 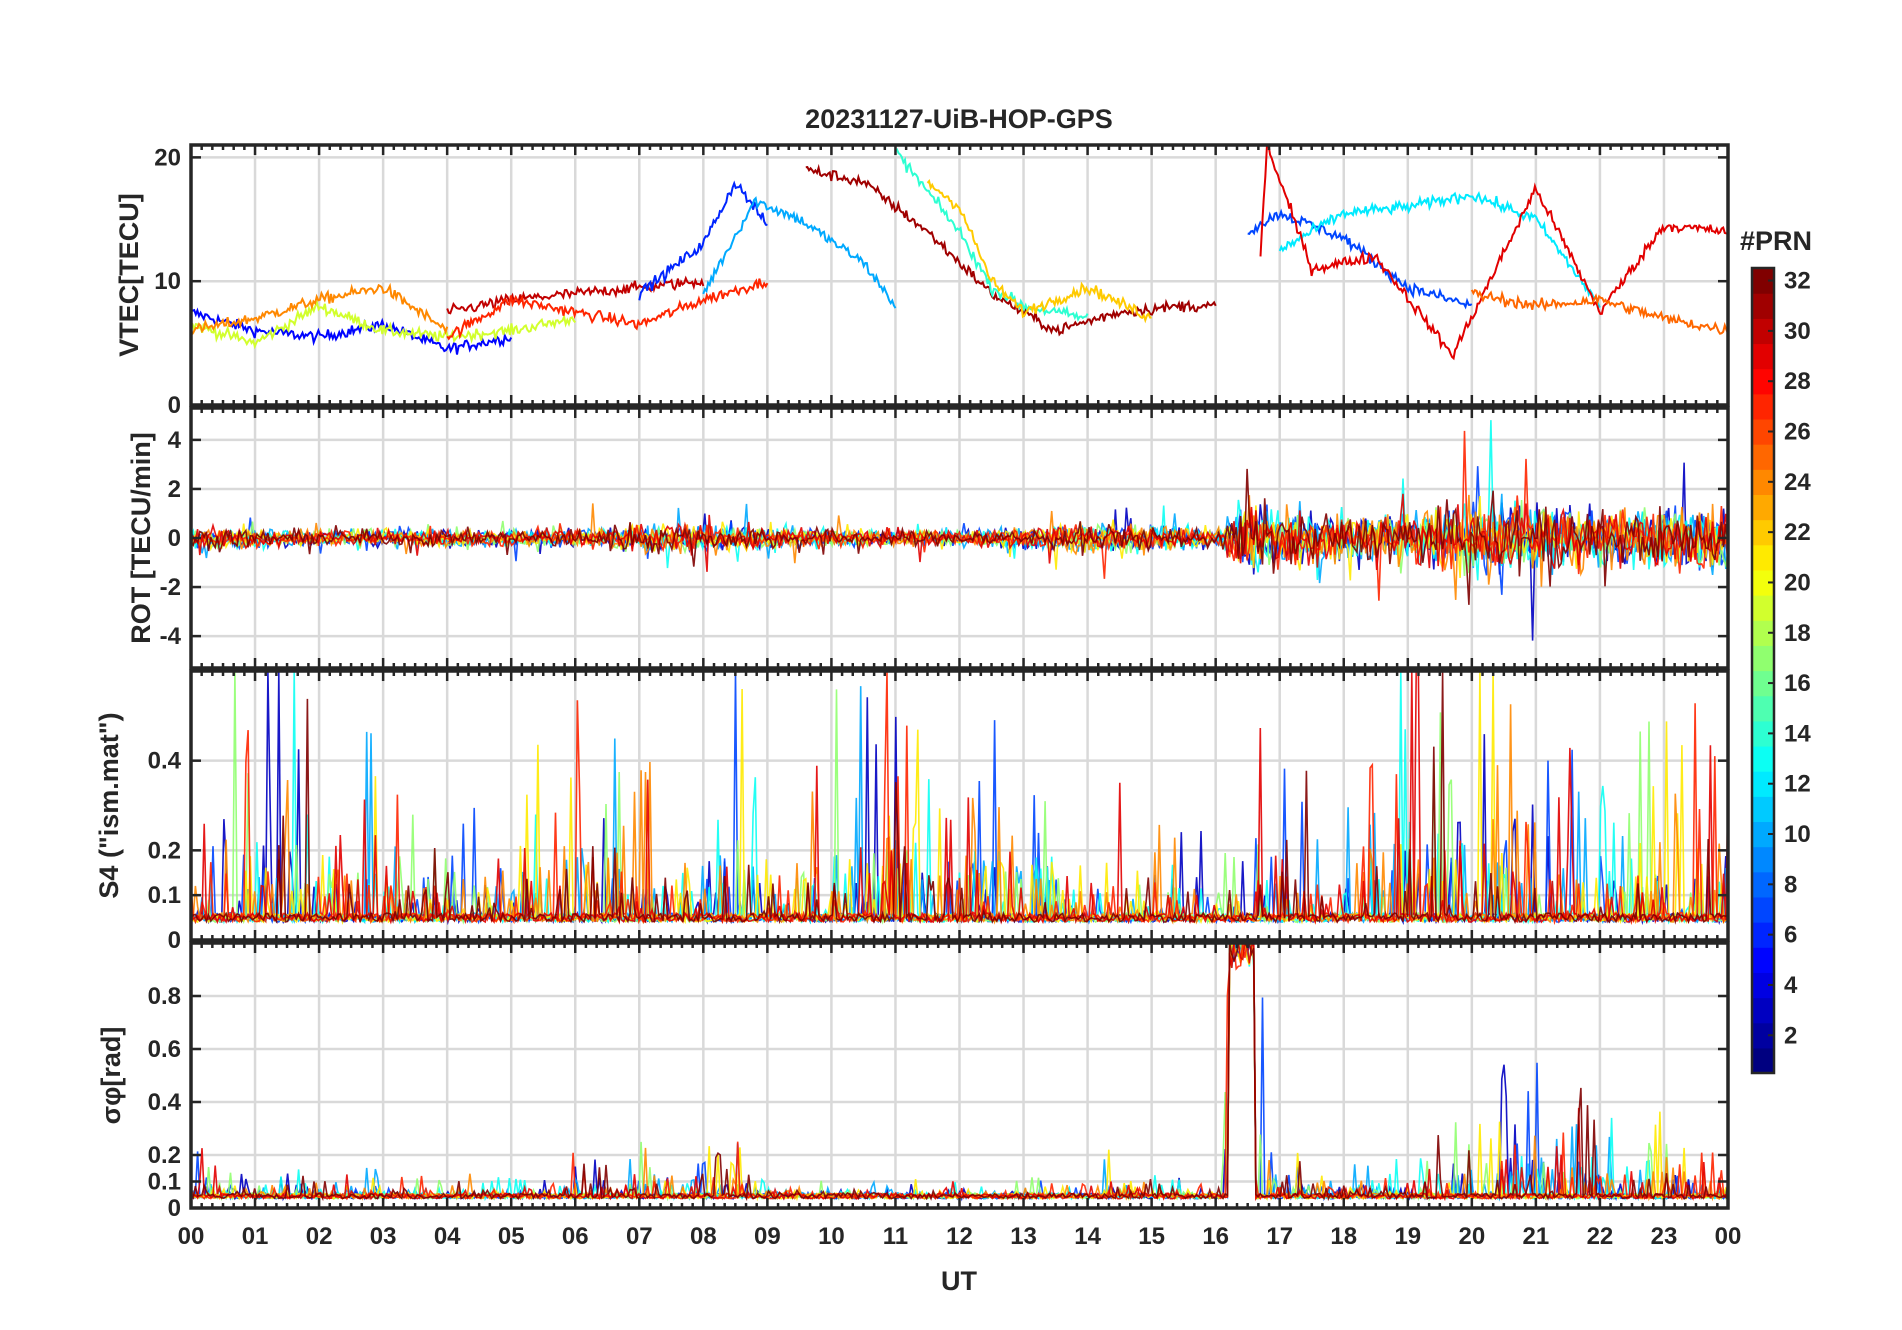 I want to click on x-tick-label: 07, so click(x=639, y=1236).